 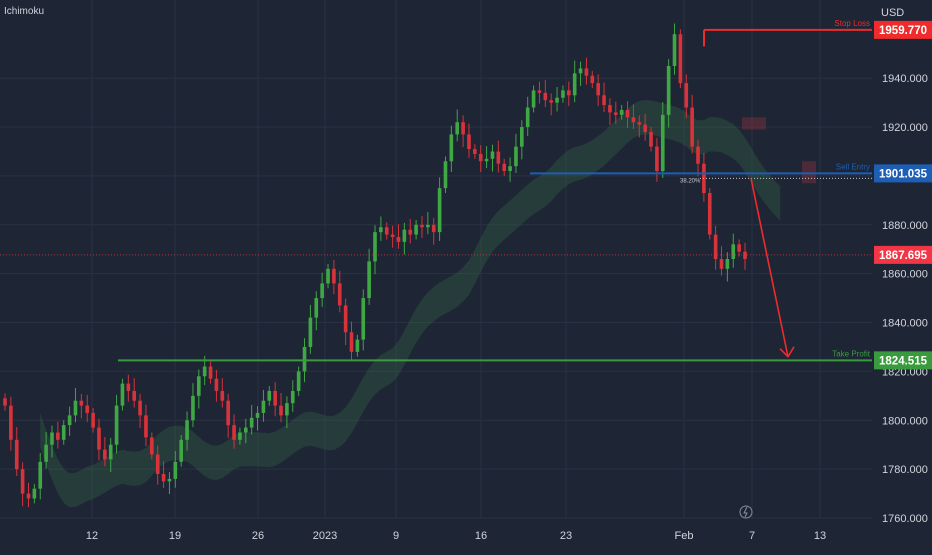 I want to click on y-tick-label: 1880.000, so click(x=905, y=226).